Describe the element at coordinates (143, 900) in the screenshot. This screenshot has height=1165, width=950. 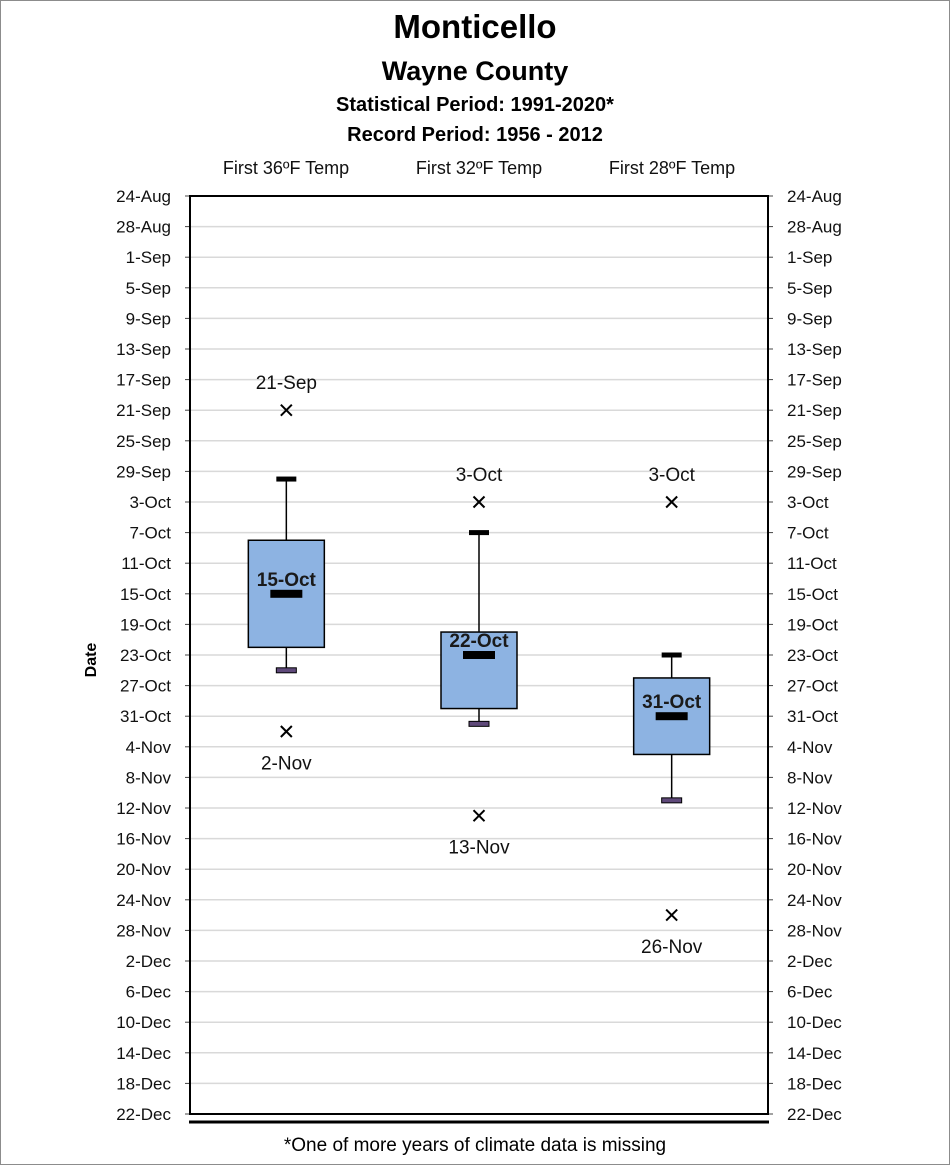
I see `left-tick-label: 24-Nov` at that location.